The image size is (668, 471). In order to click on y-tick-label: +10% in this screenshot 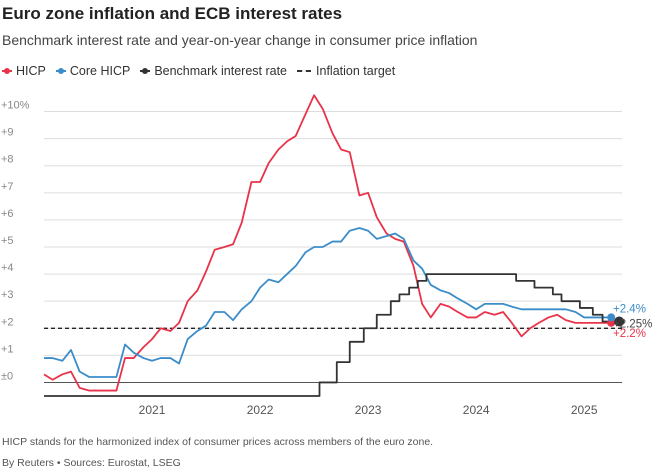, I will do `click(15, 106)`.